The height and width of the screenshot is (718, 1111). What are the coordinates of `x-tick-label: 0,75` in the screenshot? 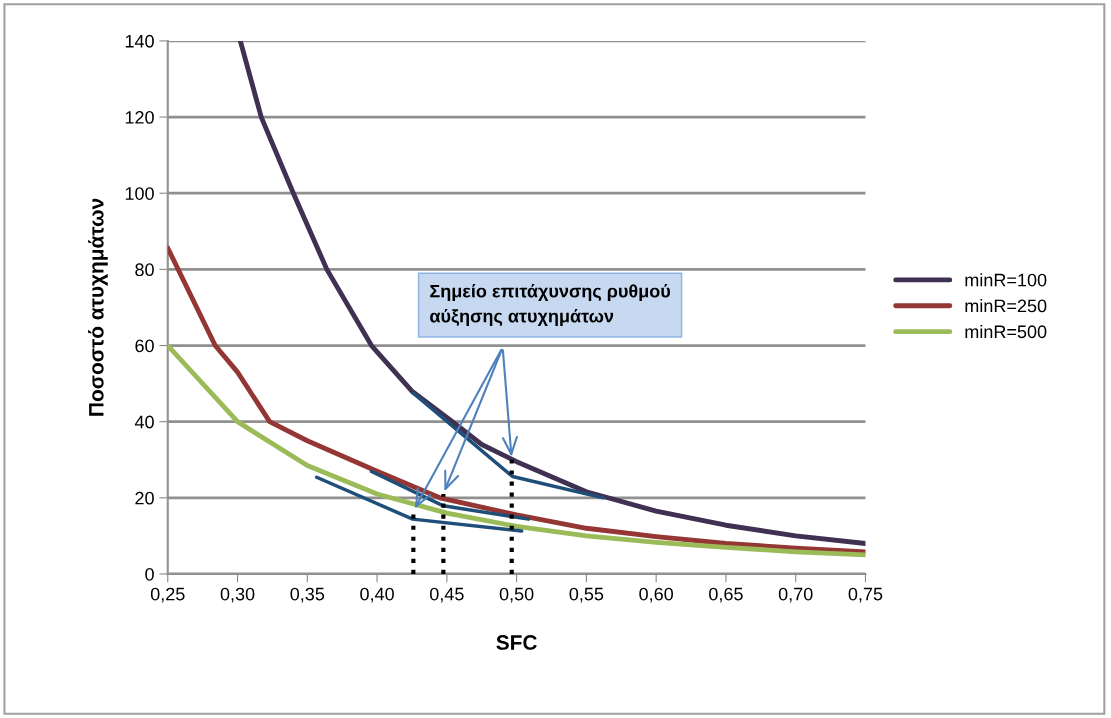 It's located at (865, 595).